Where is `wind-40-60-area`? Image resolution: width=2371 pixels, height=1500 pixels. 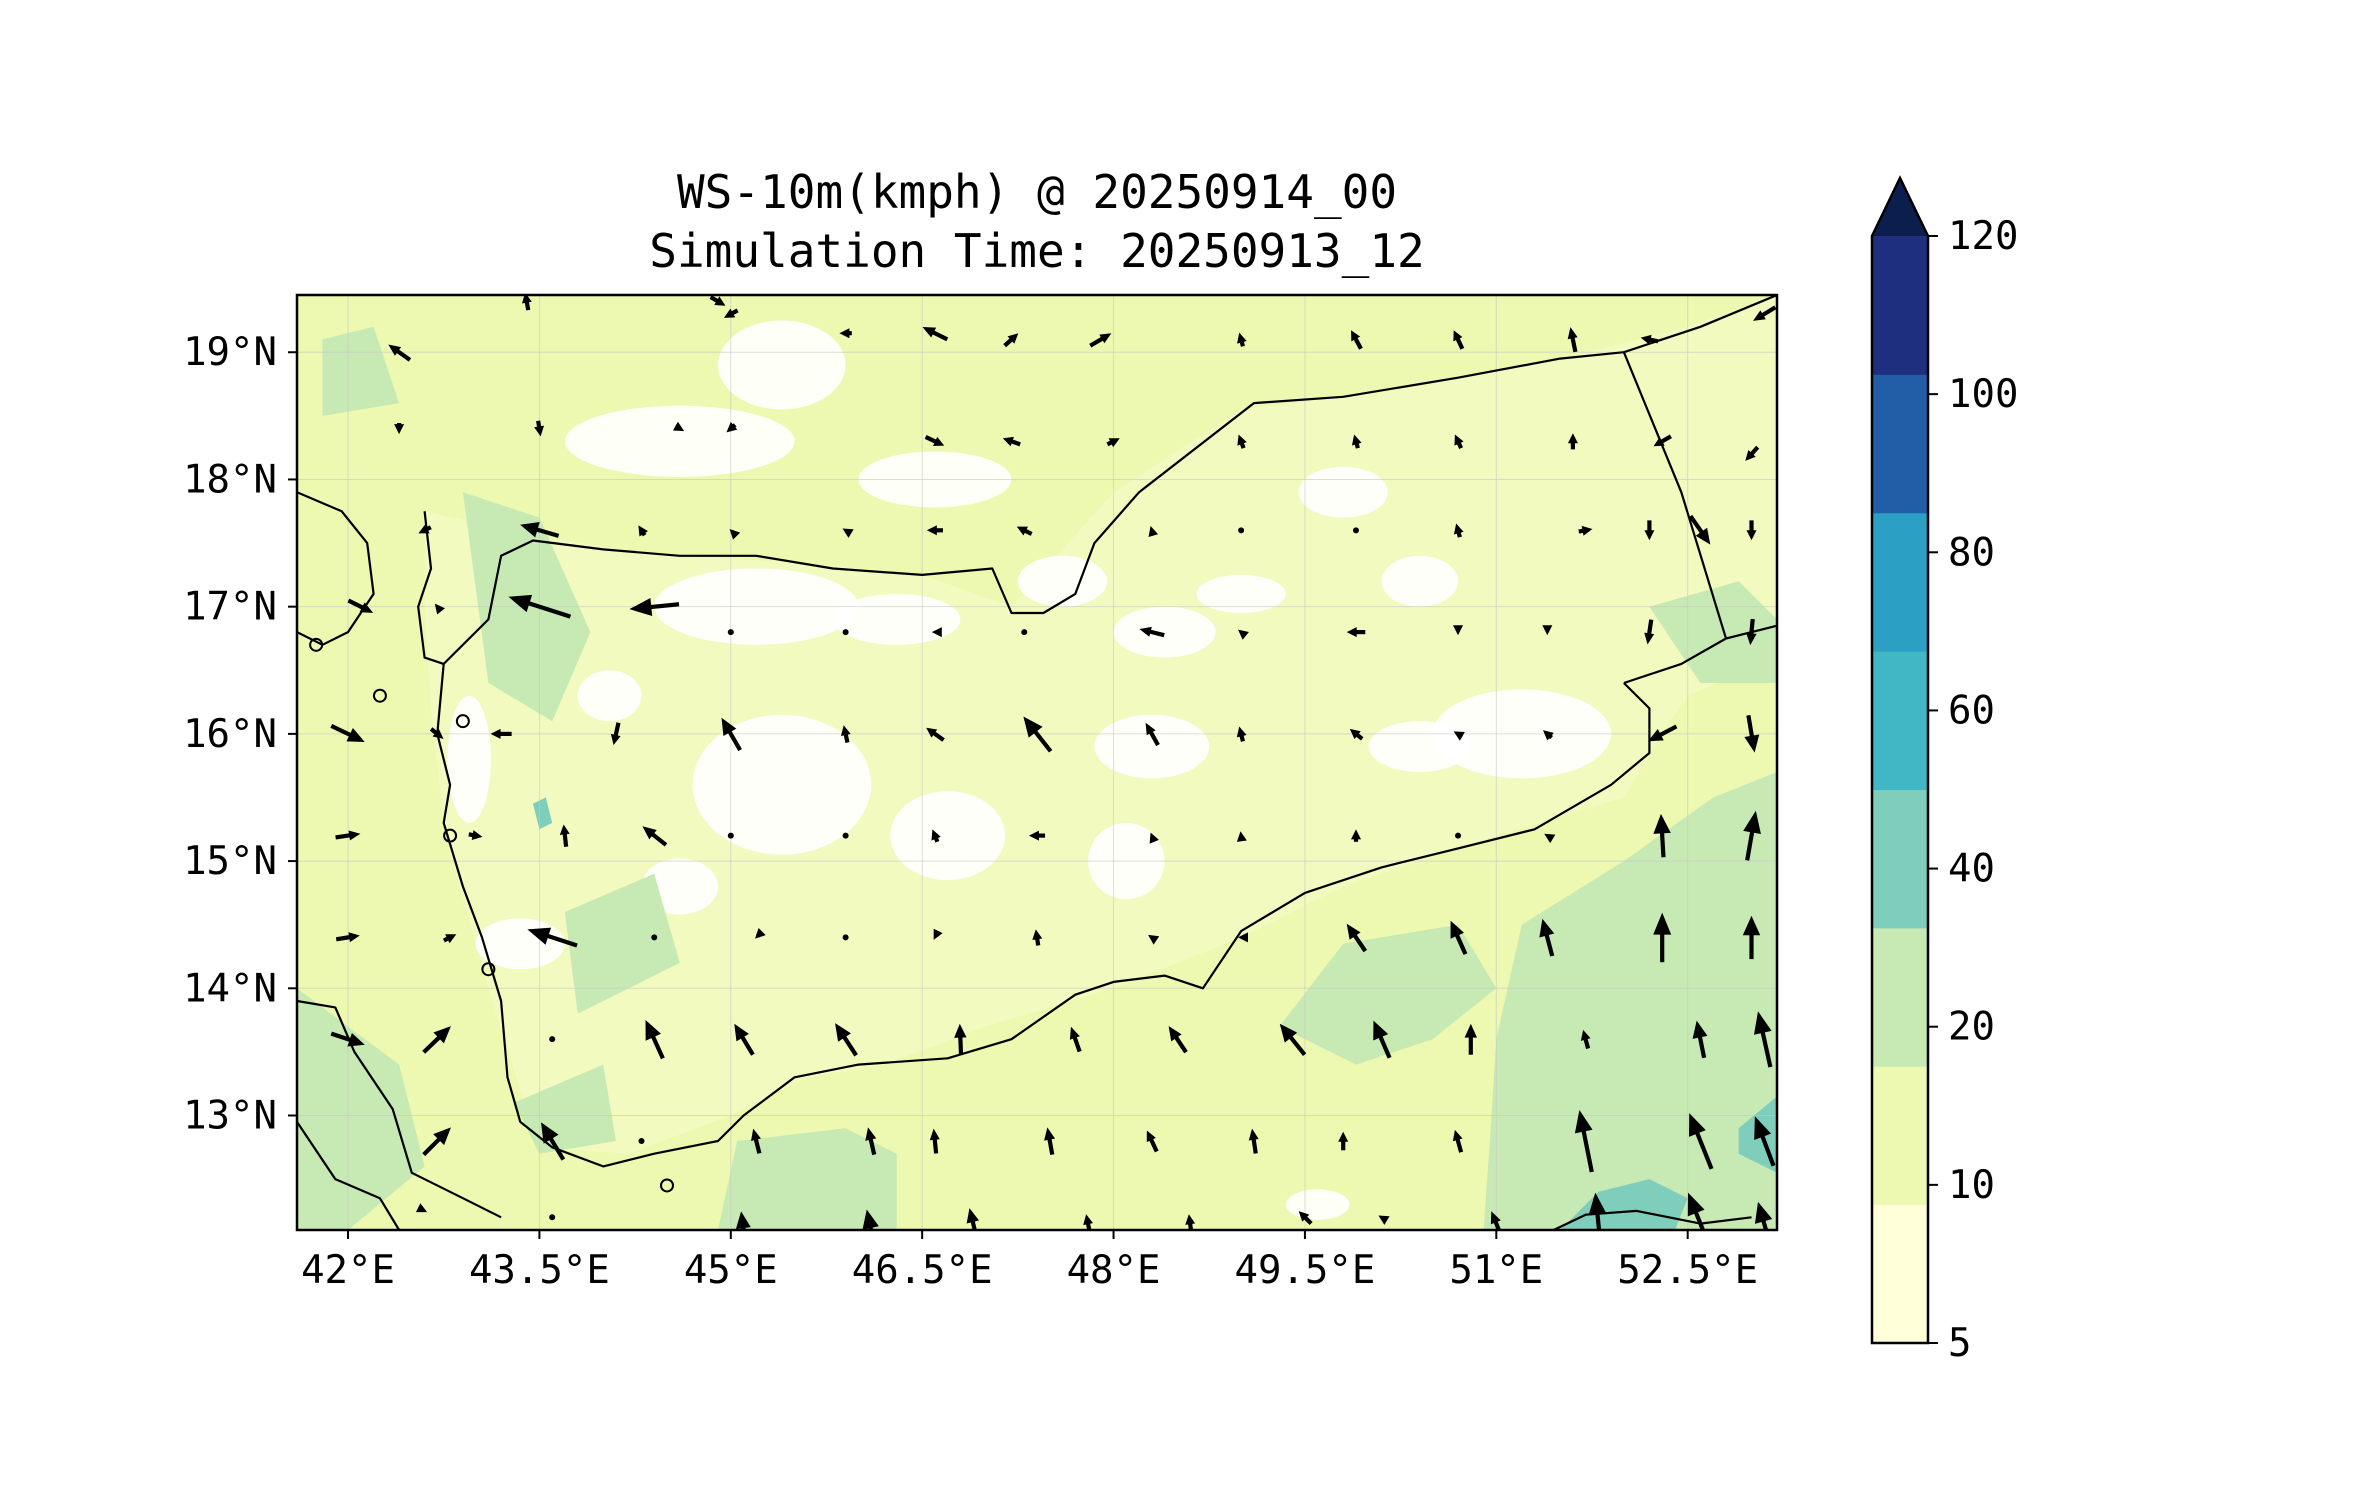 wind-40-60-area is located at coordinates (1624, 1204).